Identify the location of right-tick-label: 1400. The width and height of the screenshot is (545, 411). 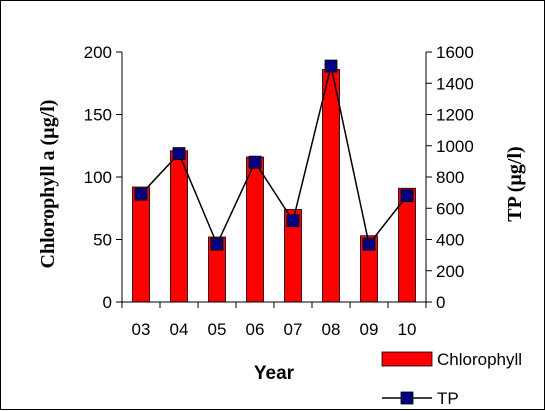
(455, 83).